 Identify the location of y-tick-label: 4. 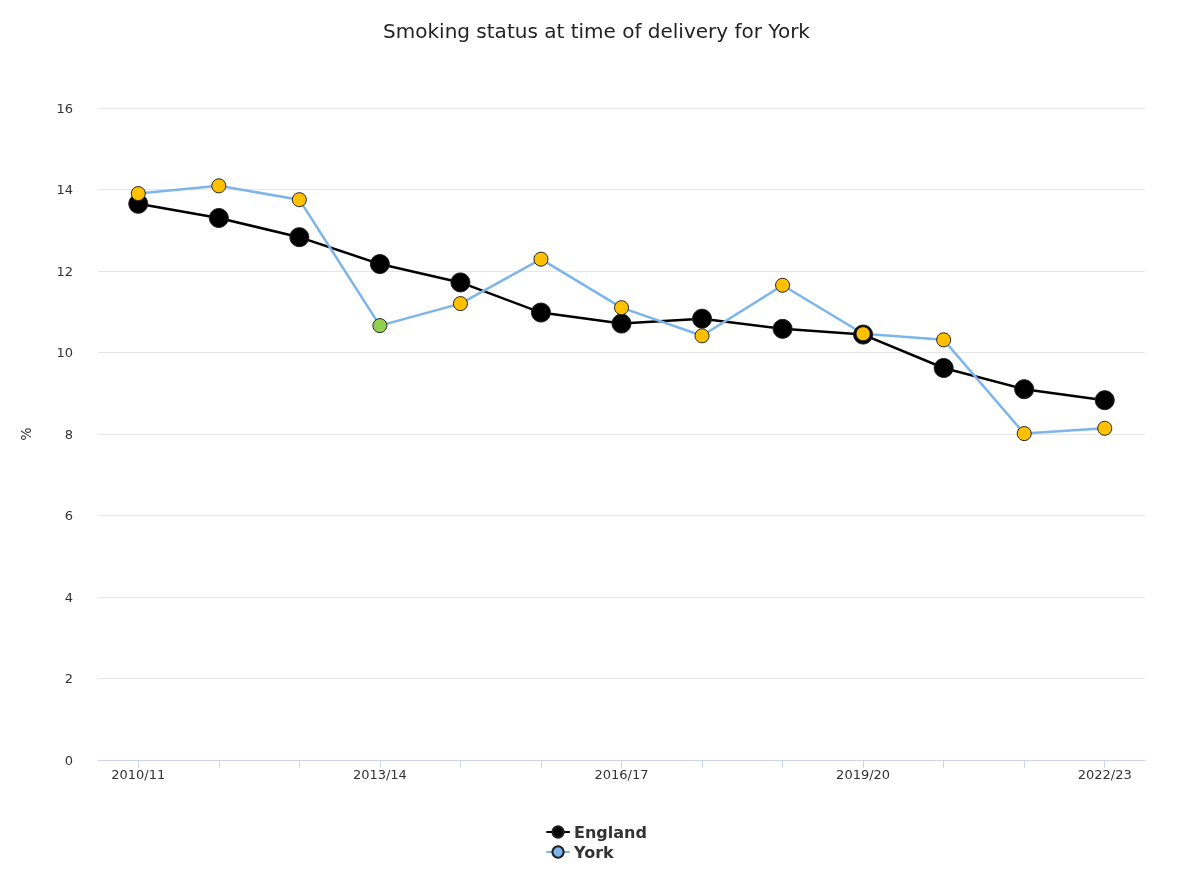
(68, 597).